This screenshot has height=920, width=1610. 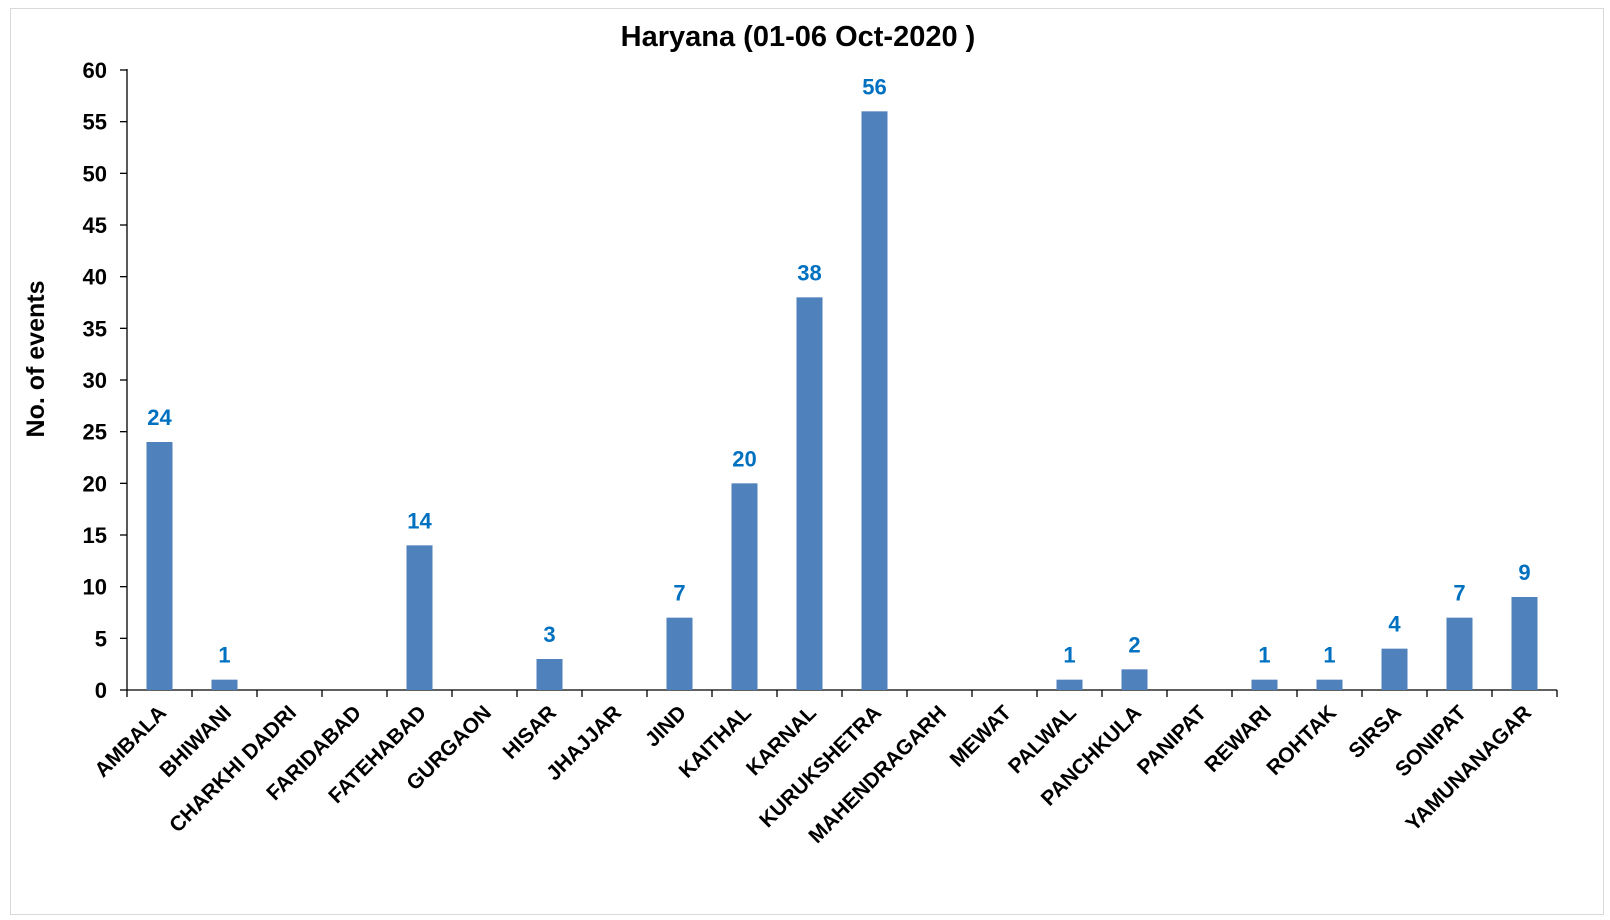 I want to click on y-tick-label: 40, so click(x=95, y=277).